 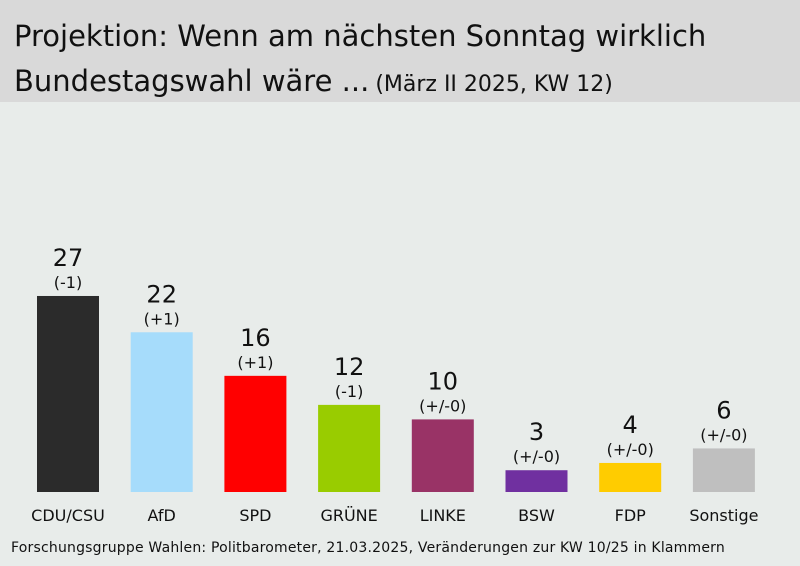 What do you see at coordinates (349, 448) in the screenshot?
I see `bar-grüne` at bounding box center [349, 448].